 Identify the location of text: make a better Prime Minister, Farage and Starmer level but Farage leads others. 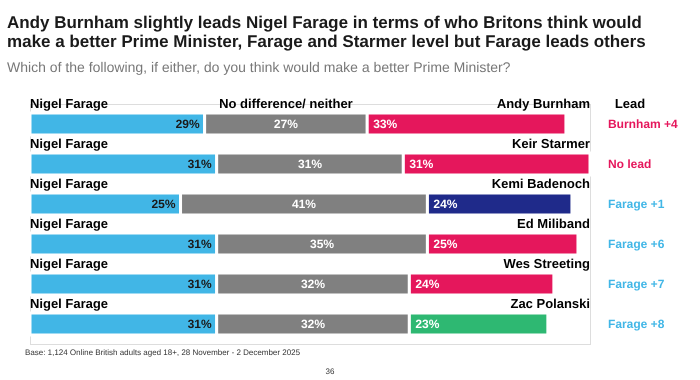
(326, 41).